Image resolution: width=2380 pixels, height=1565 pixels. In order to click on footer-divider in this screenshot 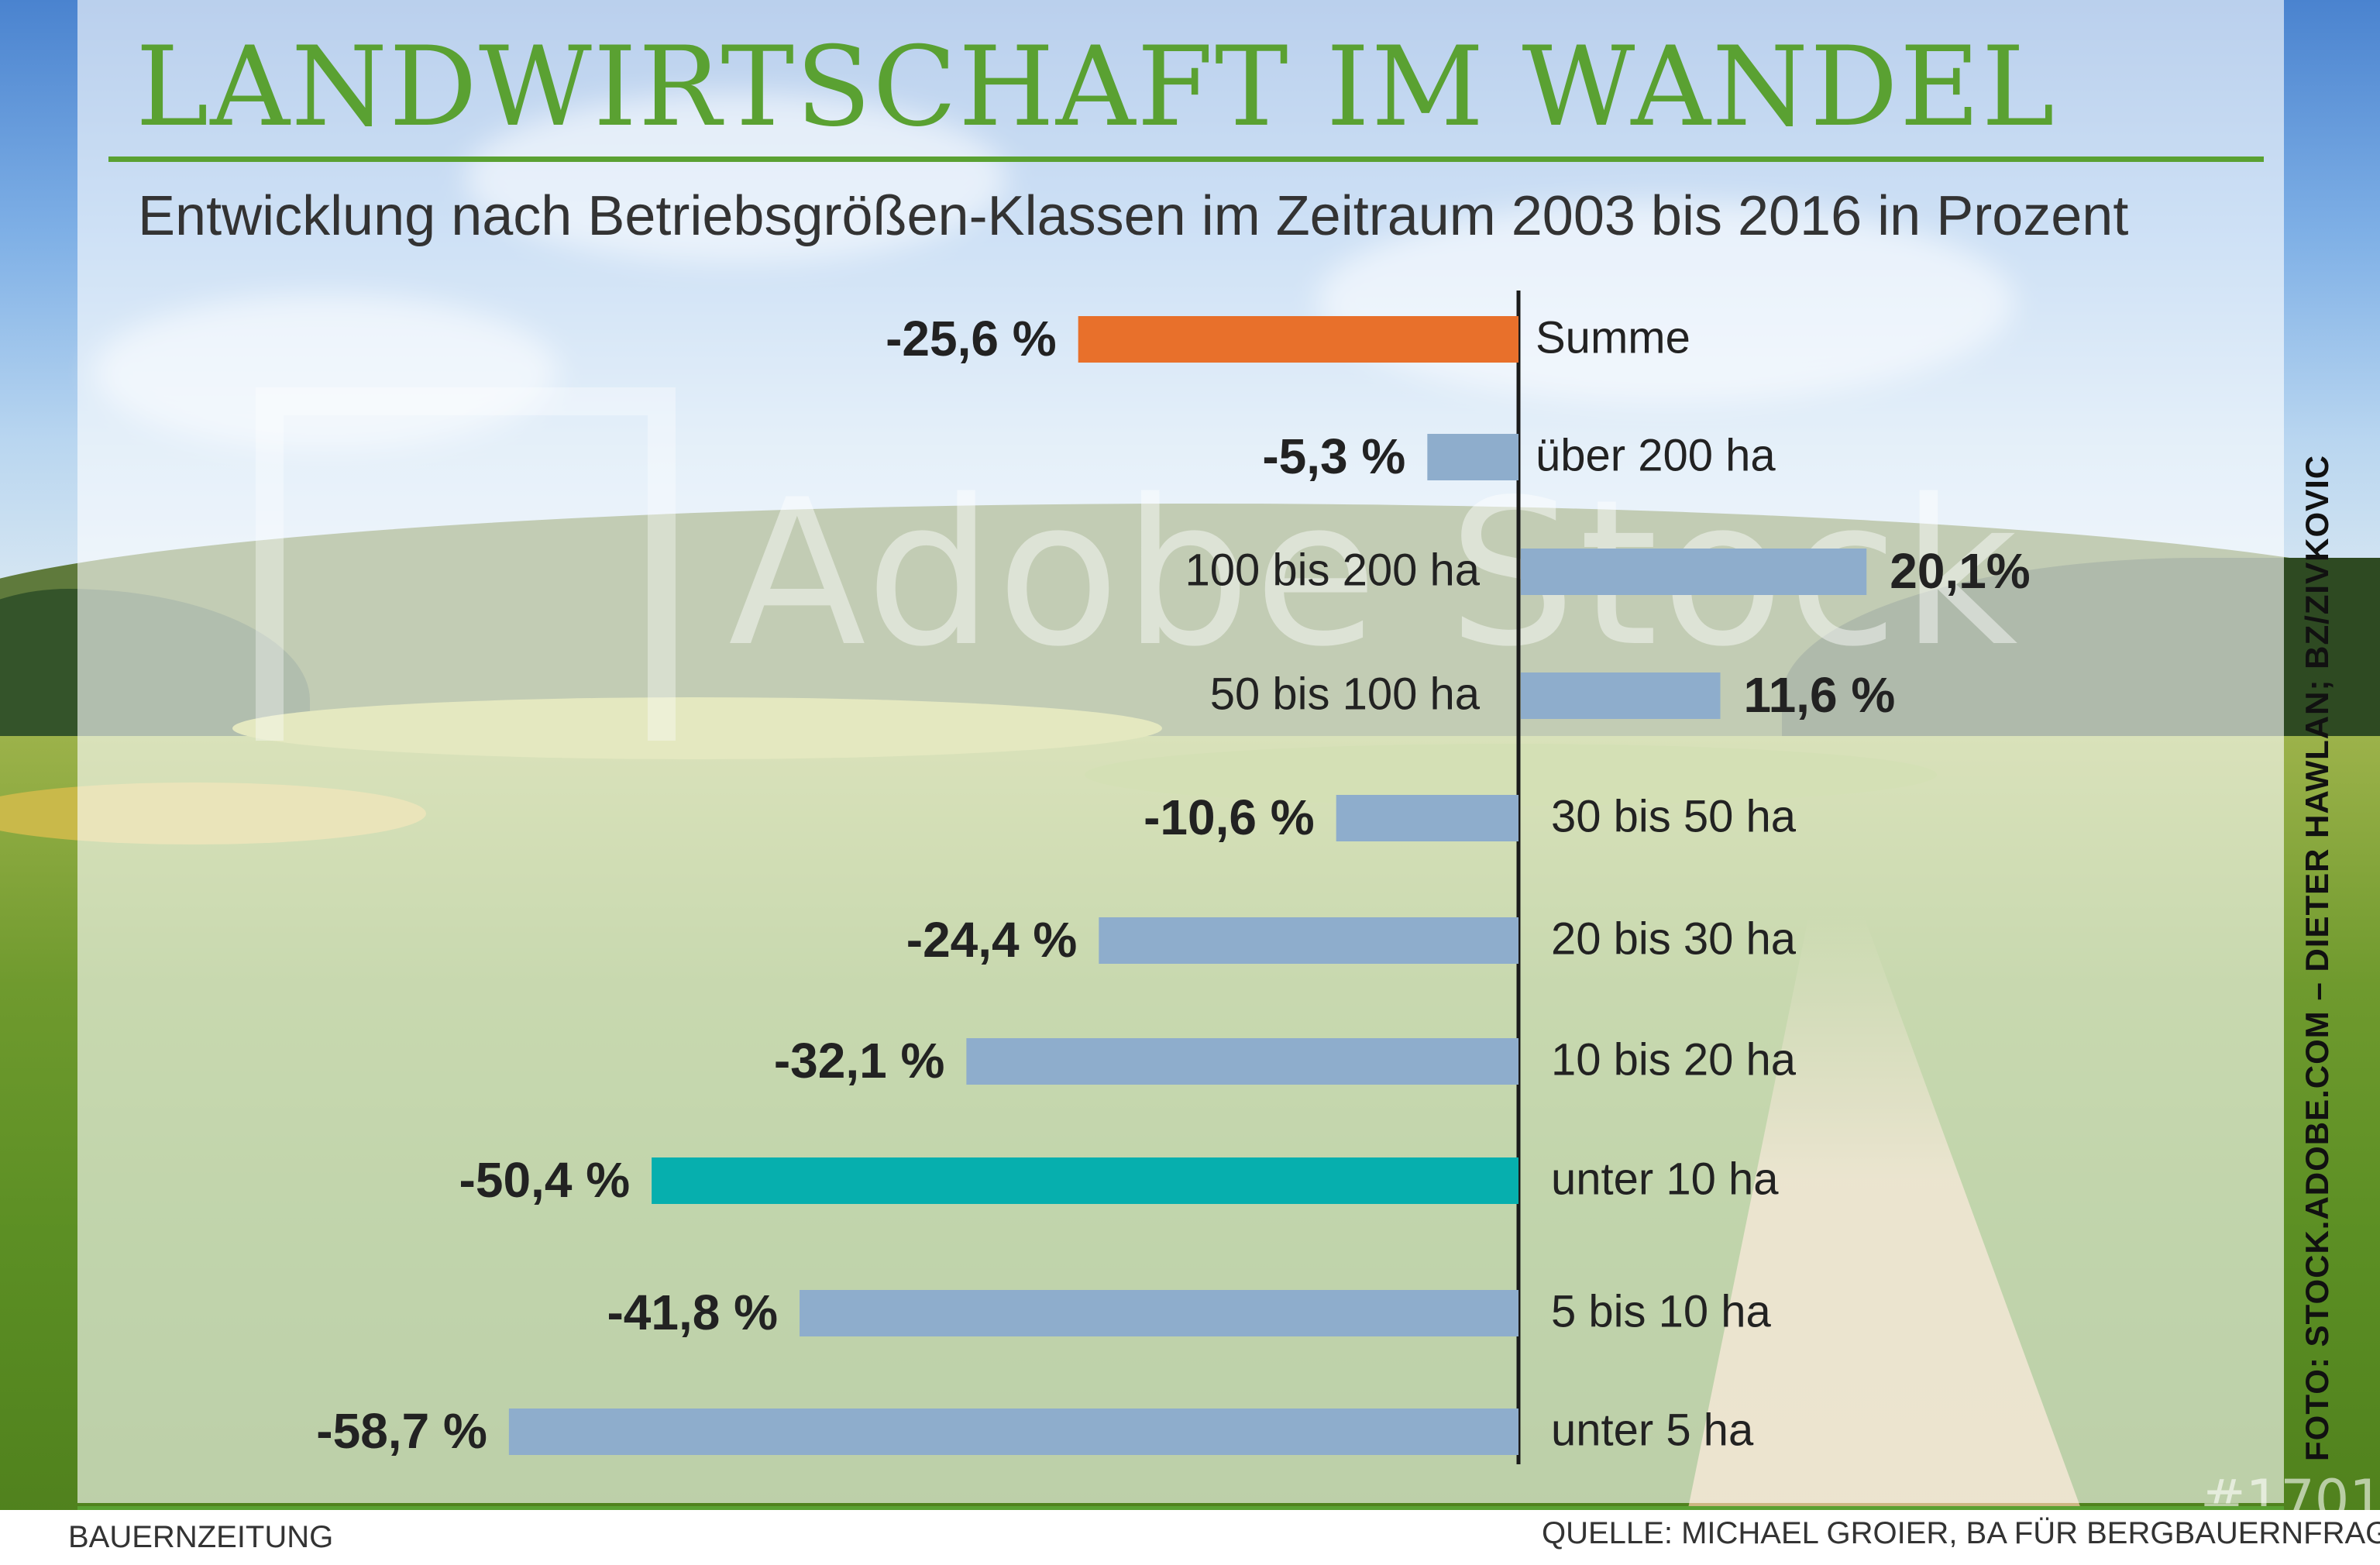, I will do `click(1180, 1508)`.